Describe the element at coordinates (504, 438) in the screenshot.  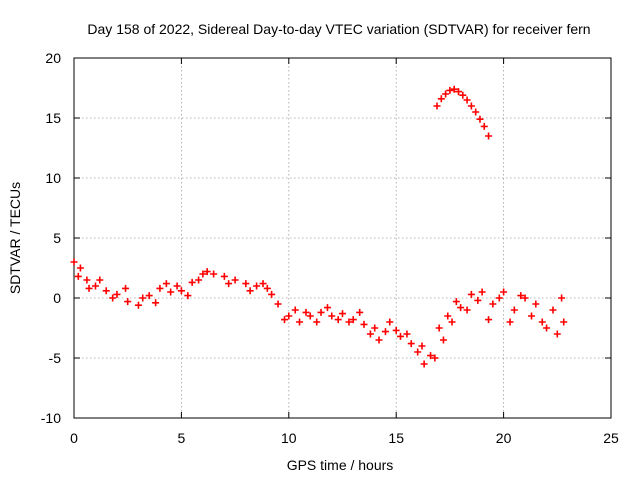
I see `x-tick-label: 20` at that location.